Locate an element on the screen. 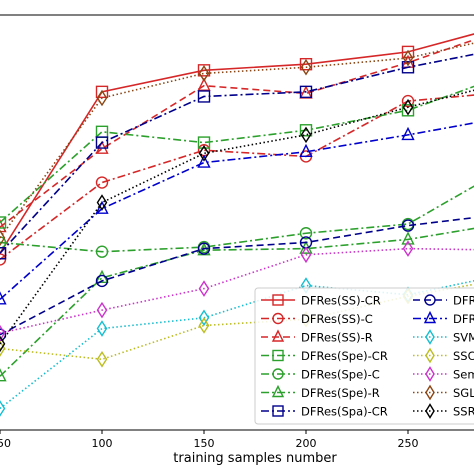 Image resolution: width=474 pixels, height=474 pixels. legend-label: Semi is located at coordinates (463, 375).